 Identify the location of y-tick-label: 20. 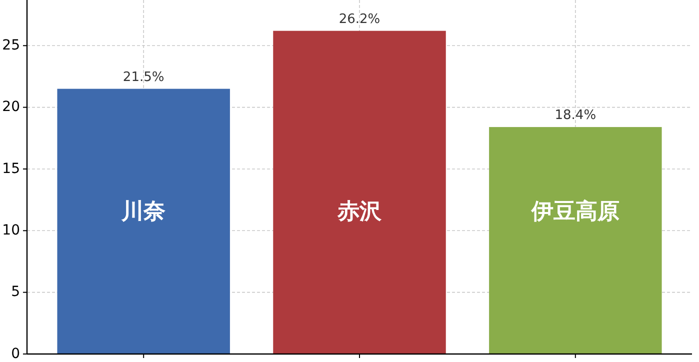
(11, 107).